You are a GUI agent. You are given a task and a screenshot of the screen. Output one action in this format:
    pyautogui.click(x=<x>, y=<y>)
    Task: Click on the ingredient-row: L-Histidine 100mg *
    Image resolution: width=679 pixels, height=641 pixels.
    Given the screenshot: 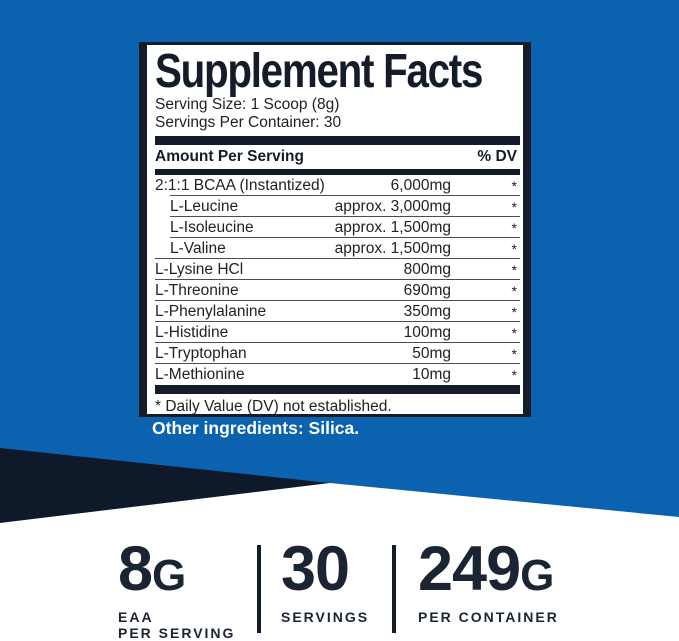 What is the action you would take?
    pyautogui.click(x=337, y=332)
    